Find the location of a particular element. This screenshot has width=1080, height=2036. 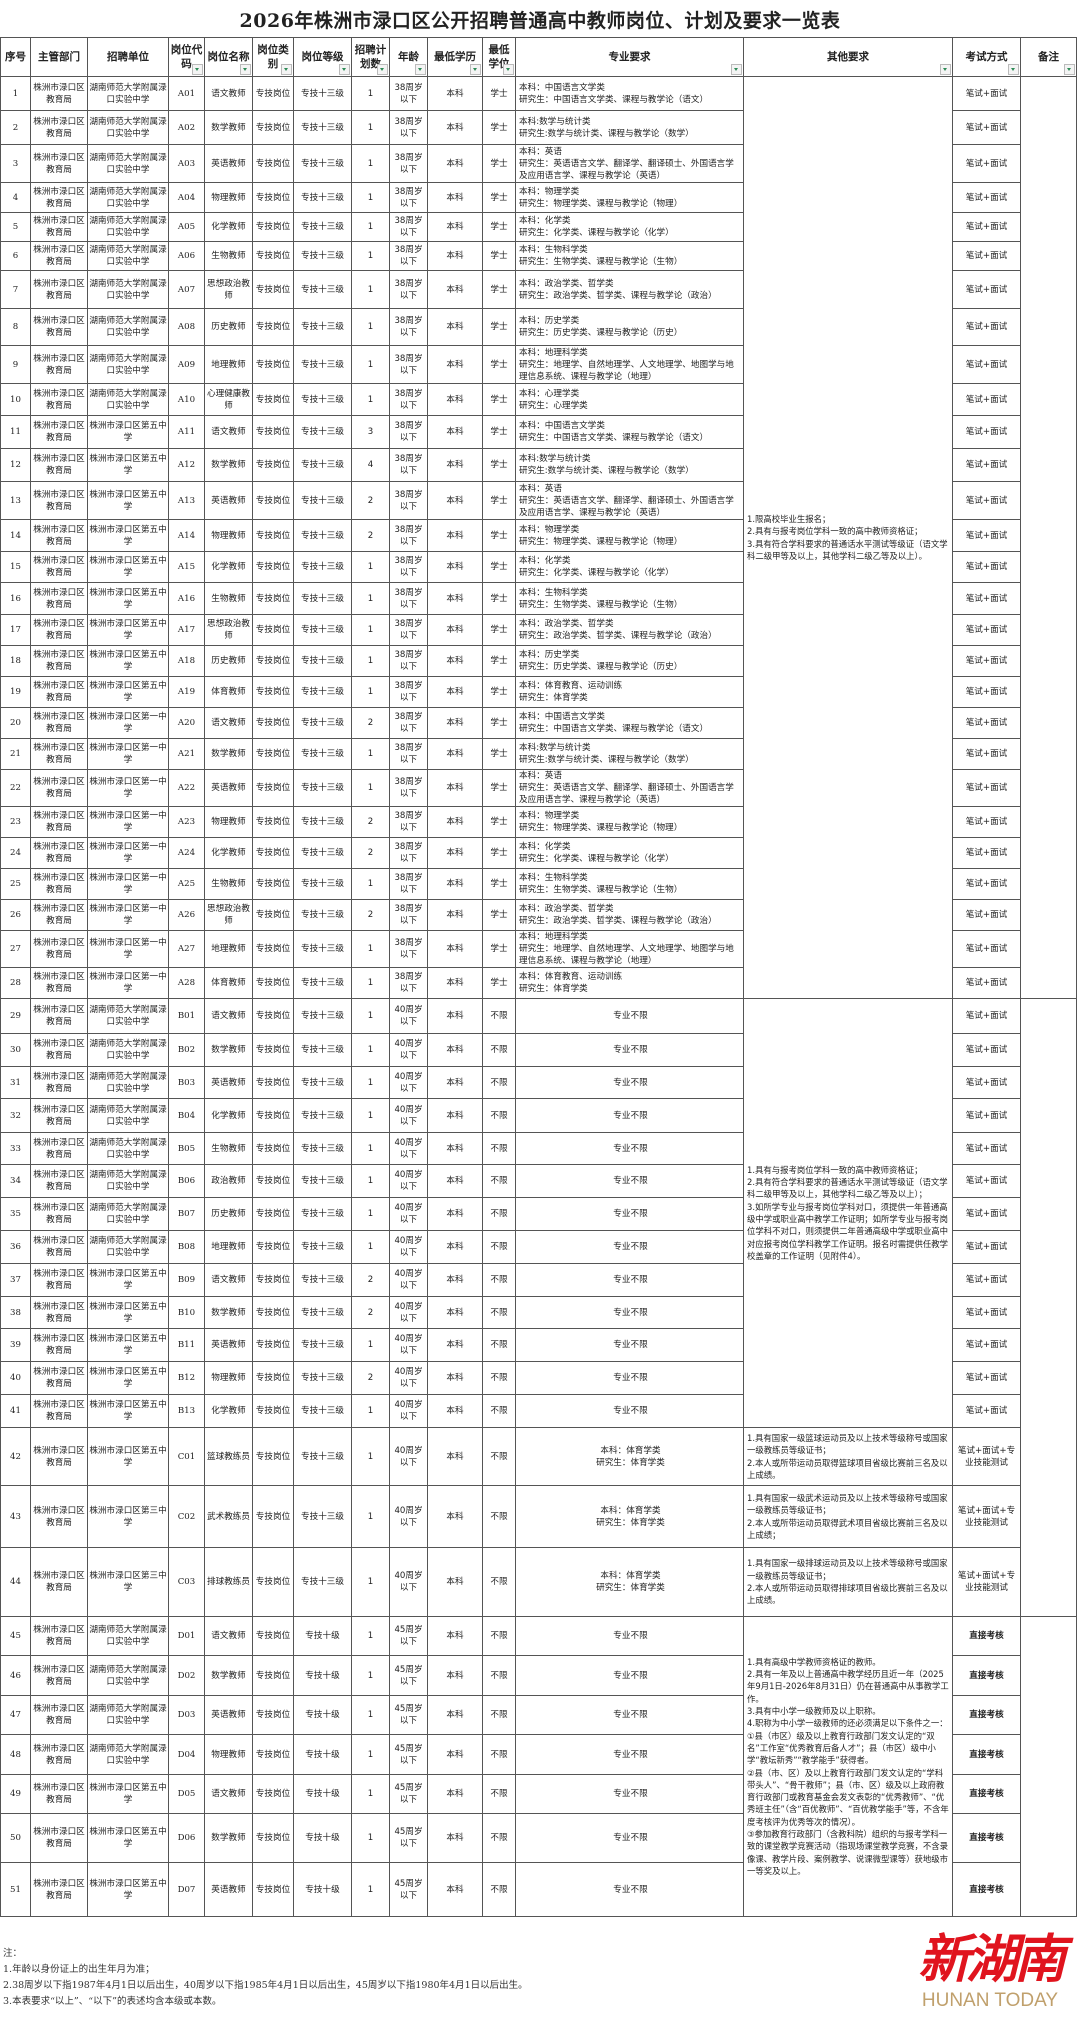

major-requirement: 本科：体育学类 研究生：体育学类 is located at coordinates (629, 1582).